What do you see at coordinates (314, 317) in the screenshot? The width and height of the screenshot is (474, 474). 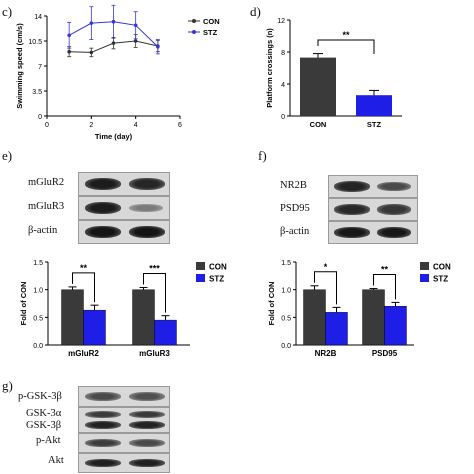 I see `bar-nr2b-con` at bounding box center [314, 317].